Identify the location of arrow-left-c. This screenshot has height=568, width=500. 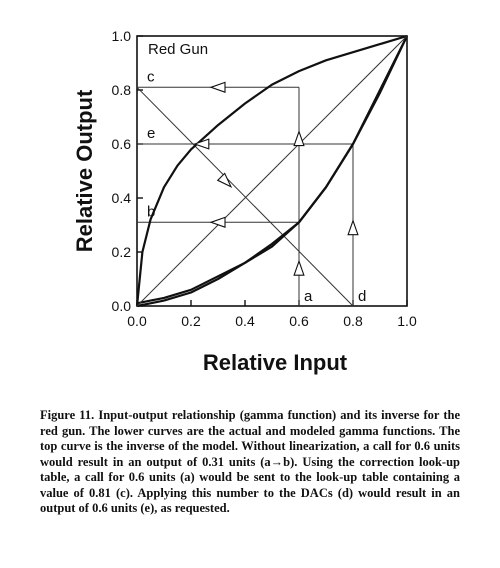
(217, 87).